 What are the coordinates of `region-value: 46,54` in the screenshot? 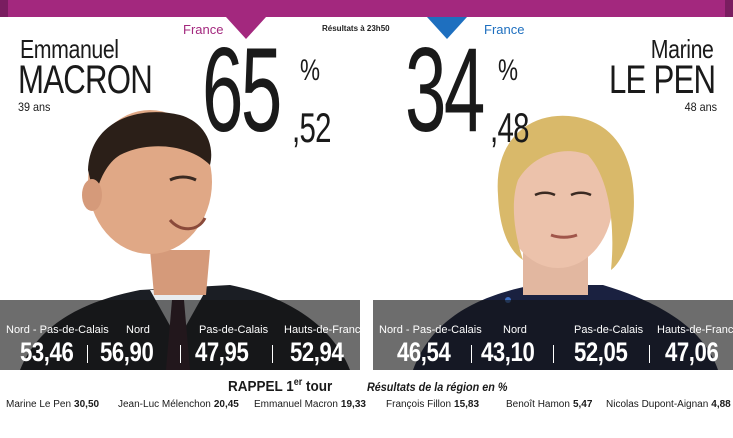 It's located at (424, 352).